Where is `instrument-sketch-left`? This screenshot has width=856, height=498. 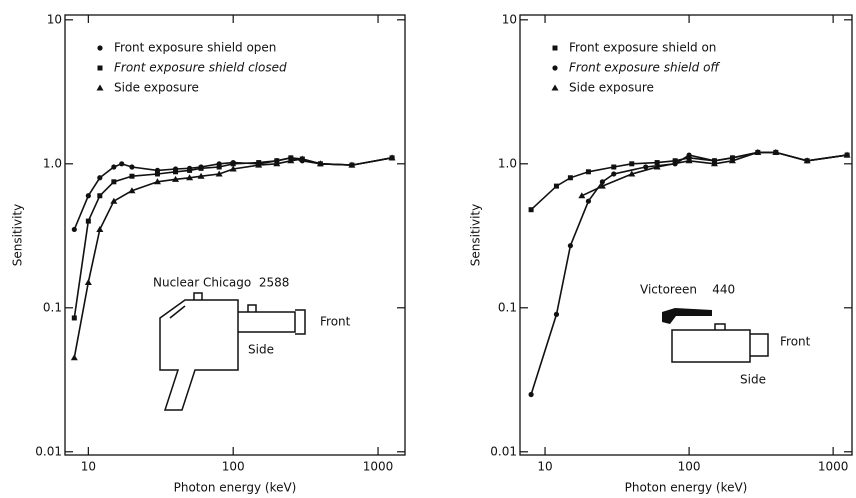 instrument-sketch-left is located at coordinates (232, 351).